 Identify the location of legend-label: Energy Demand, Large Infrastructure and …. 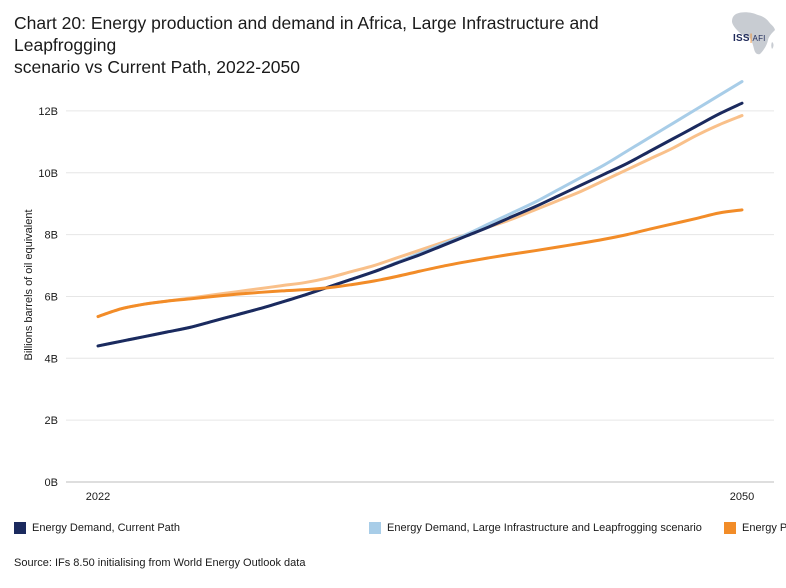
(544, 528).